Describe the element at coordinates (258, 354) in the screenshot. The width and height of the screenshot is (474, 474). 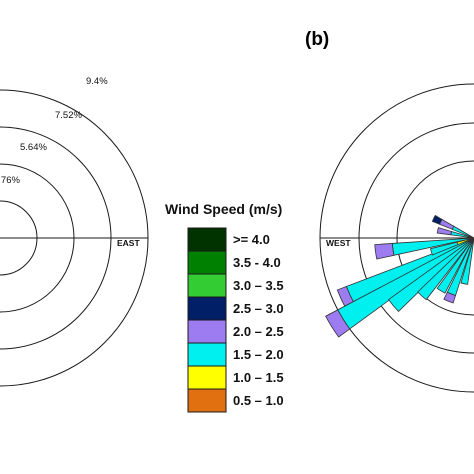
I see `legend-label-5: 1.5 – 2.0` at that location.